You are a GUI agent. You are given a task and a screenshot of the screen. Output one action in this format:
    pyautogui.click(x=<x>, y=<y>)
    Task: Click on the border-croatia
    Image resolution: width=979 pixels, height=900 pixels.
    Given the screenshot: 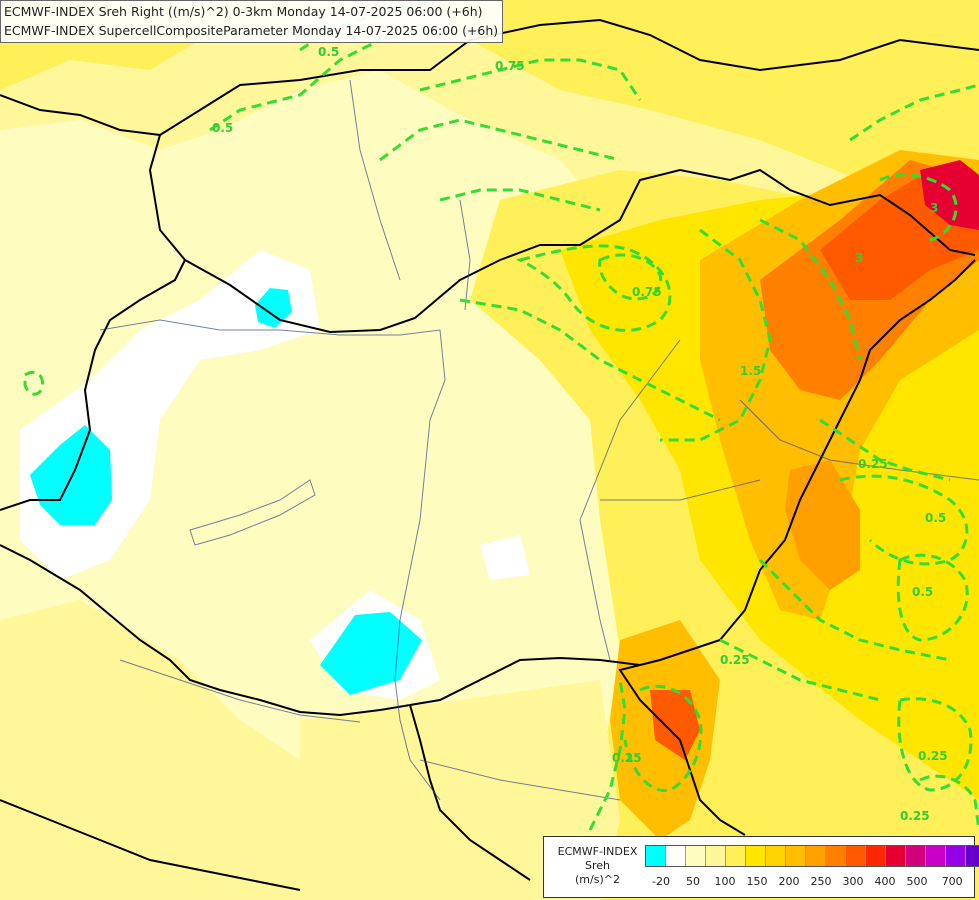 What is the action you would take?
    pyautogui.click(x=470, y=792)
    